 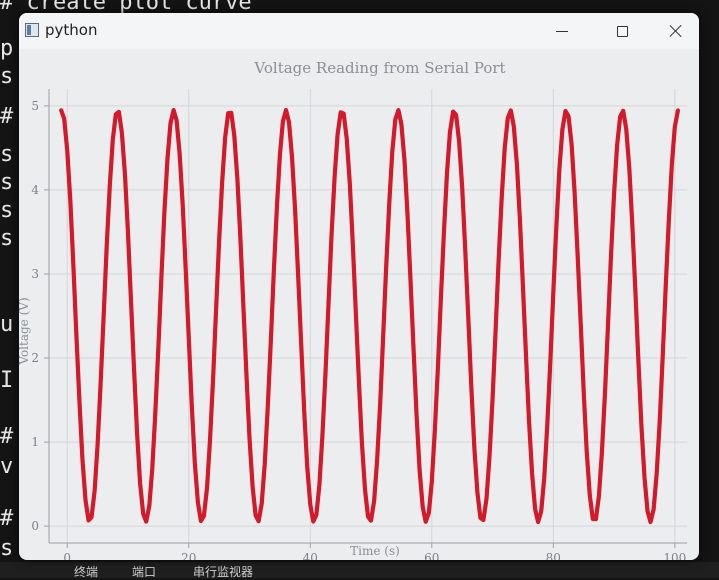 What do you see at coordinates (7, 48) in the screenshot?
I see `background-code-line: p` at bounding box center [7, 48].